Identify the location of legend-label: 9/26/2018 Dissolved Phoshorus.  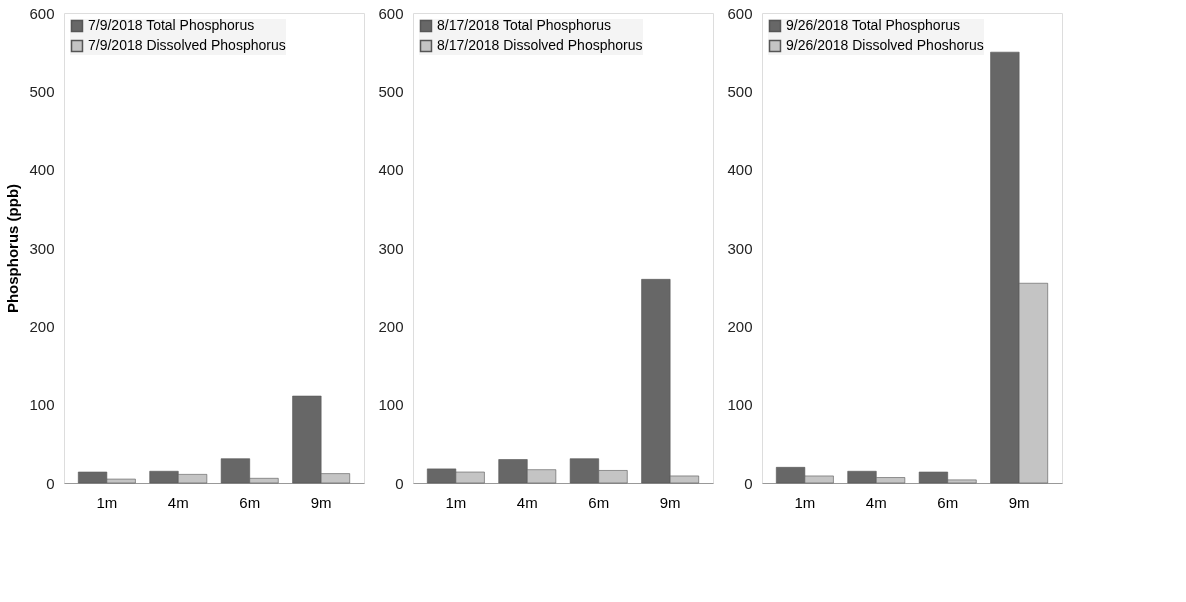
(885, 45).